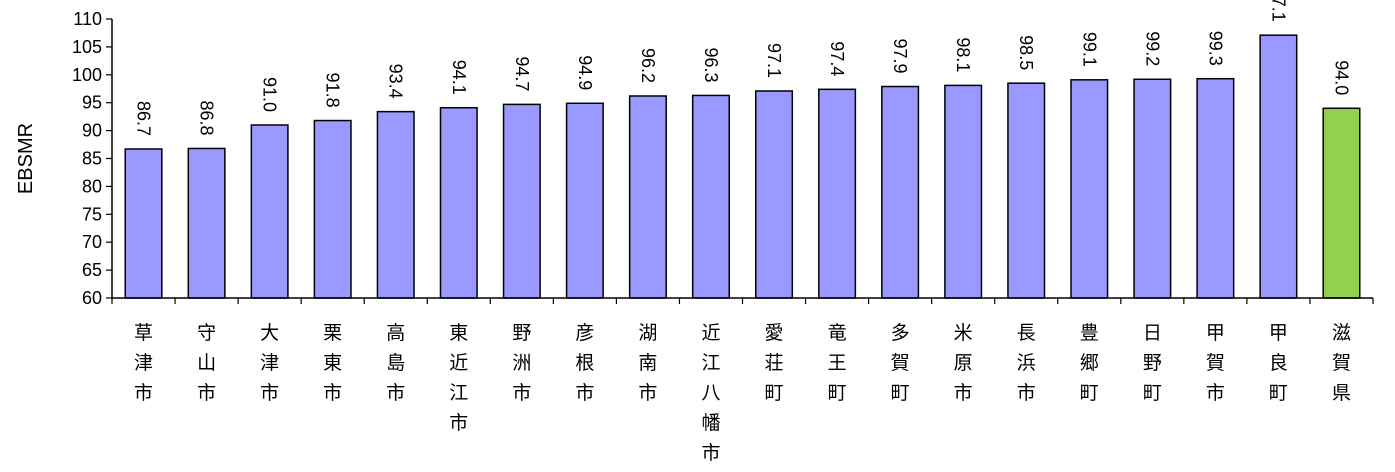  I want to click on x-tick-label: 滋賀県, so click(1341, 363).